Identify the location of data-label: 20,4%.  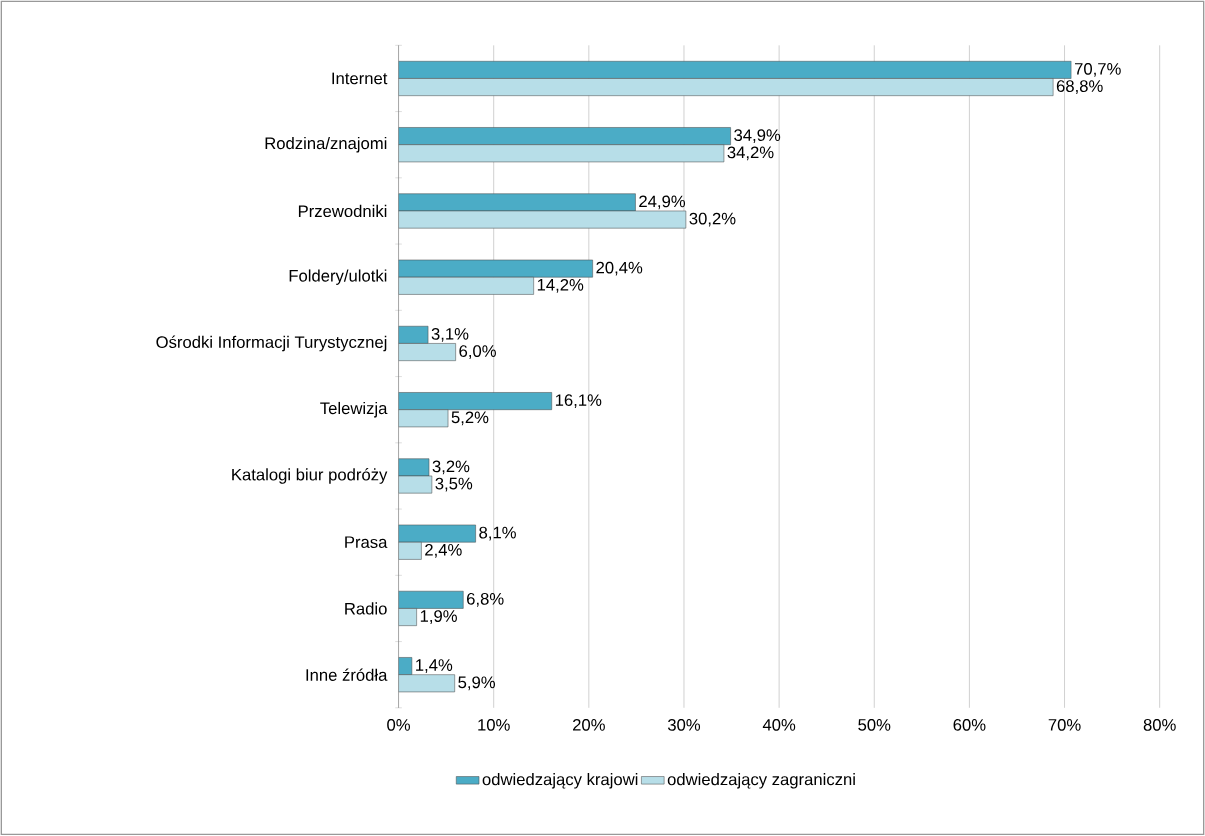
(619, 268).